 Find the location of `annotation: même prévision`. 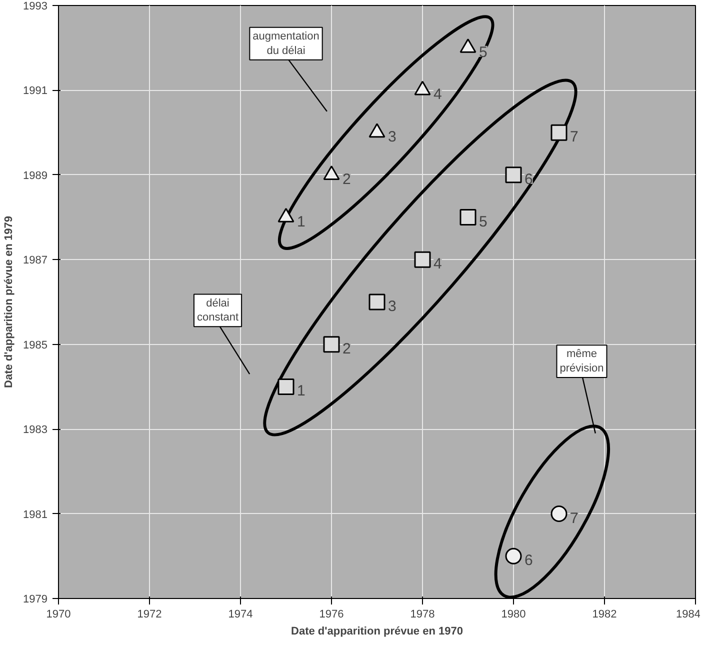

annotation: même prévision is located at coordinates (582, 361).